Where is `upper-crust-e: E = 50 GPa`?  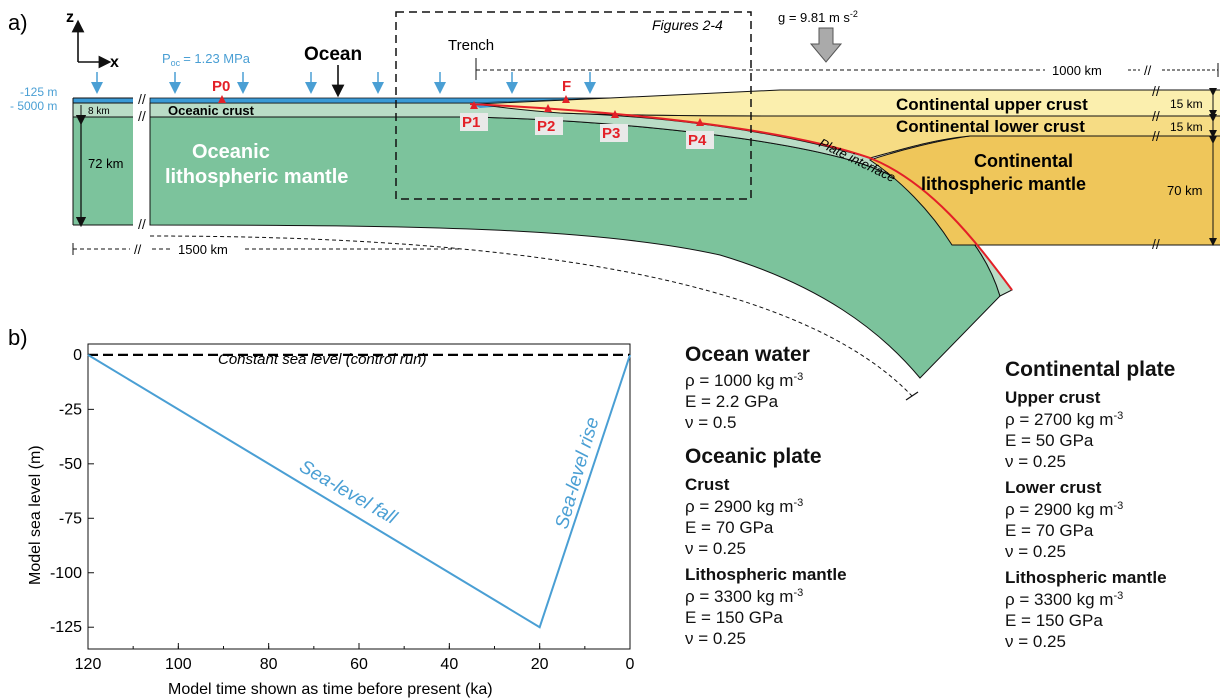
upper-crust-e: E = 50 GPa is located at coordinates (1090, 440).